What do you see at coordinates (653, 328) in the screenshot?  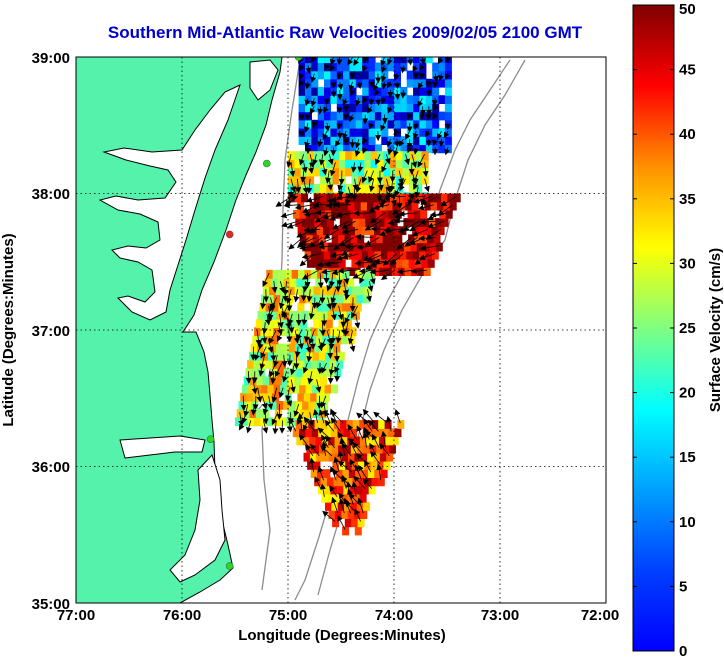 I see `colorbar` at bounding box center [653, 328].